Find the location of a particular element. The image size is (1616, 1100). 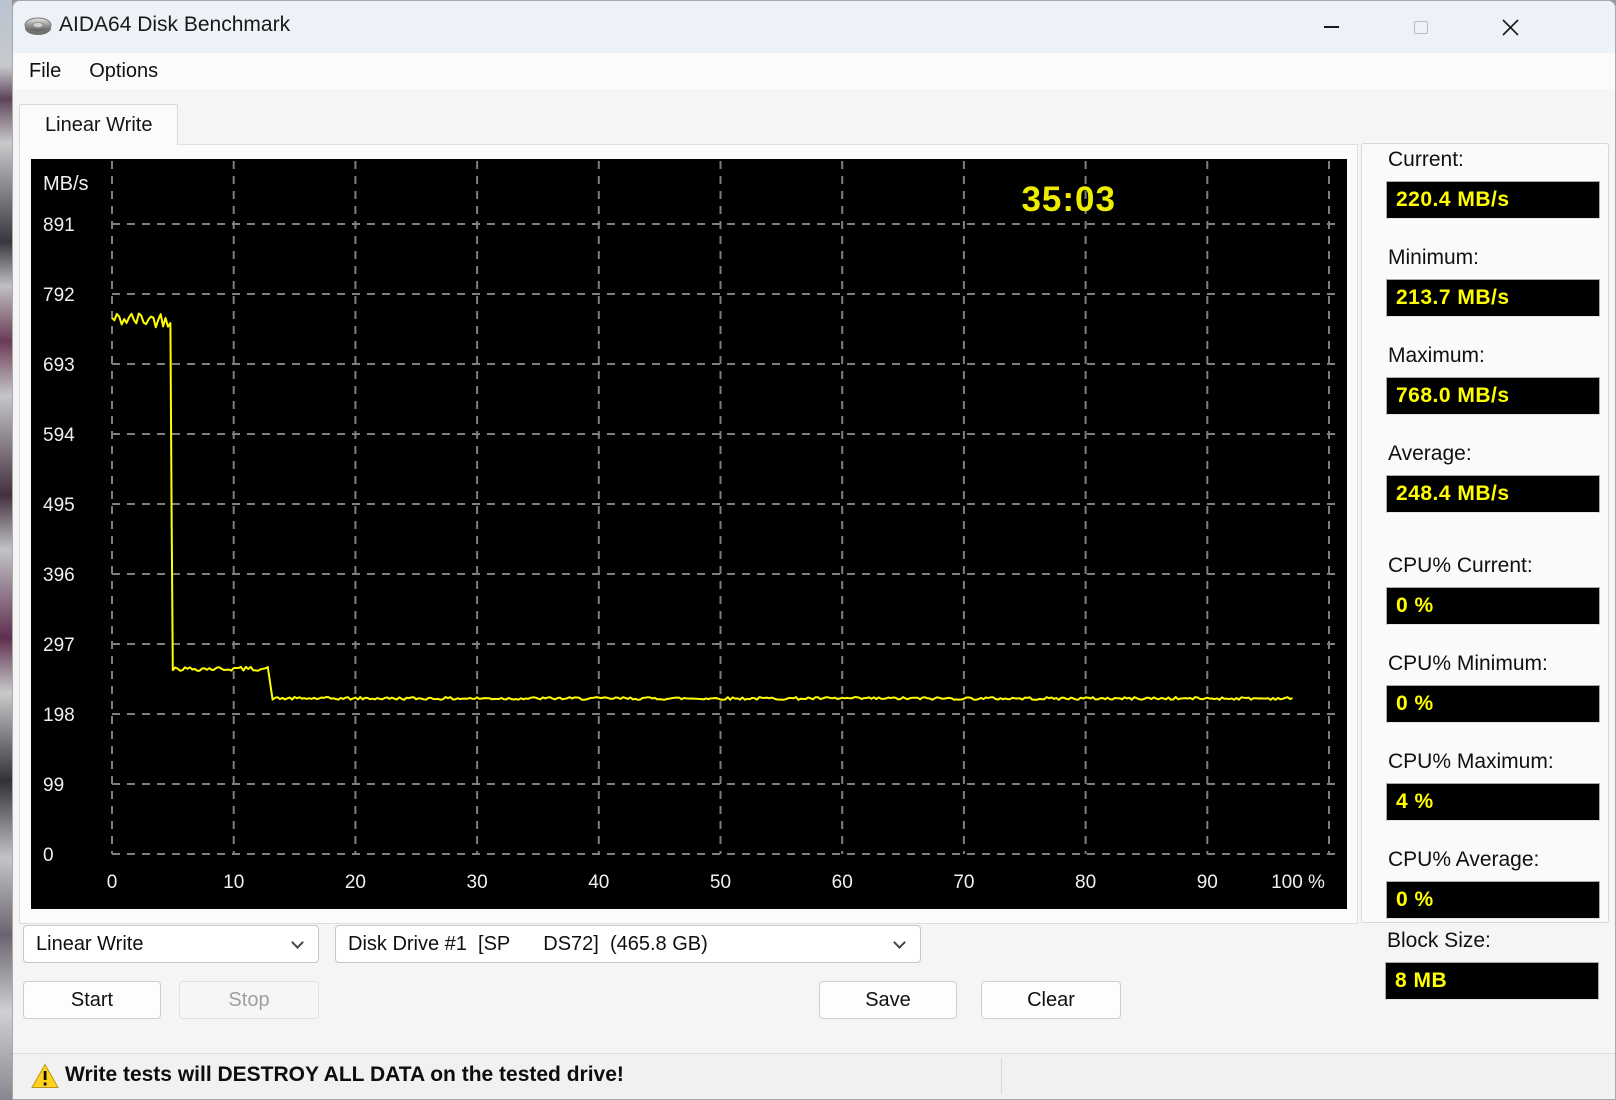

window-title: AIDA64 Disk Benchmark is located at coordinates (175, 24).